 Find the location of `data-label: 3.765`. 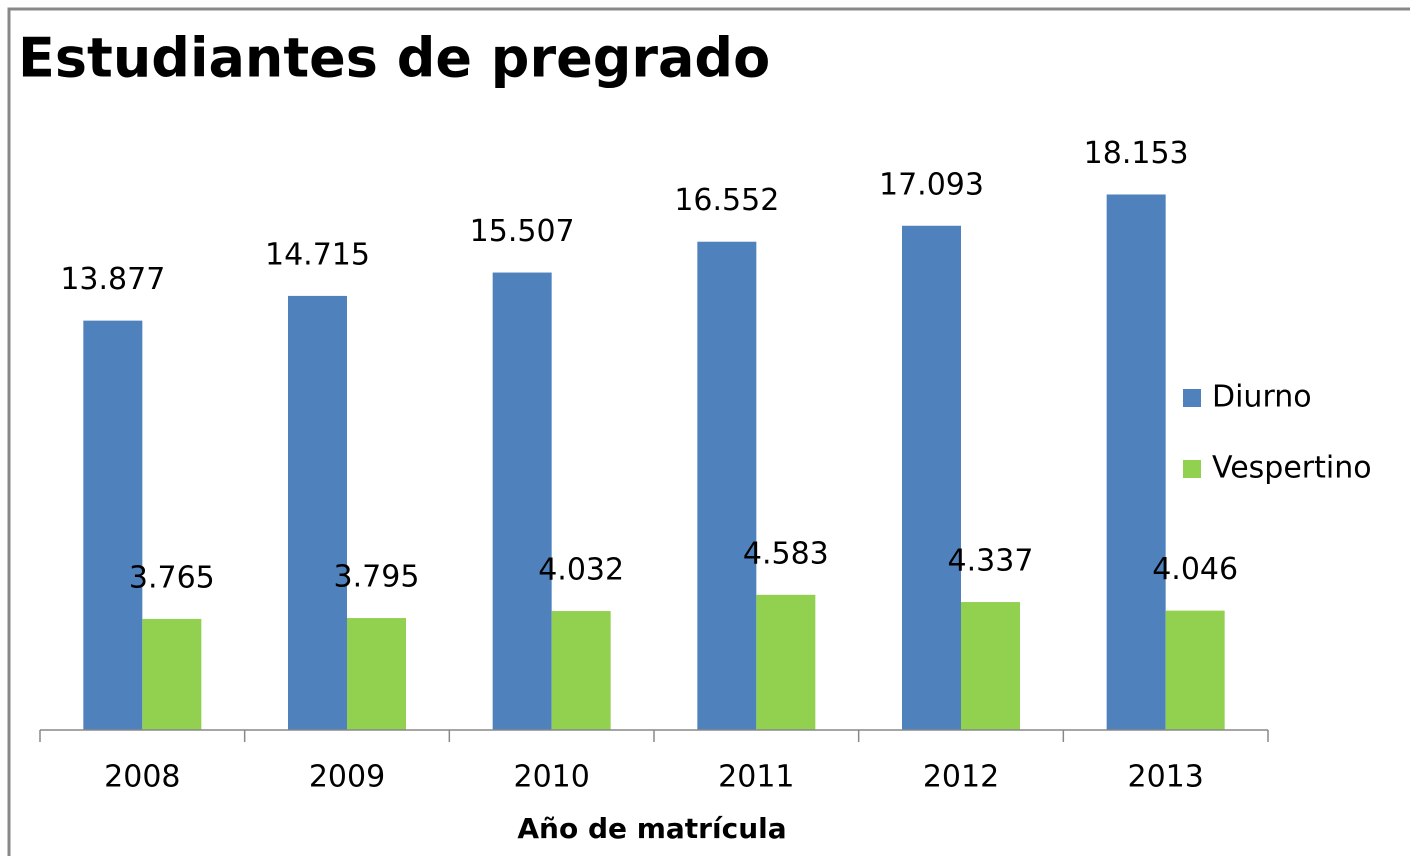

data-label: 3.765 is located at coordinates (172, 577).